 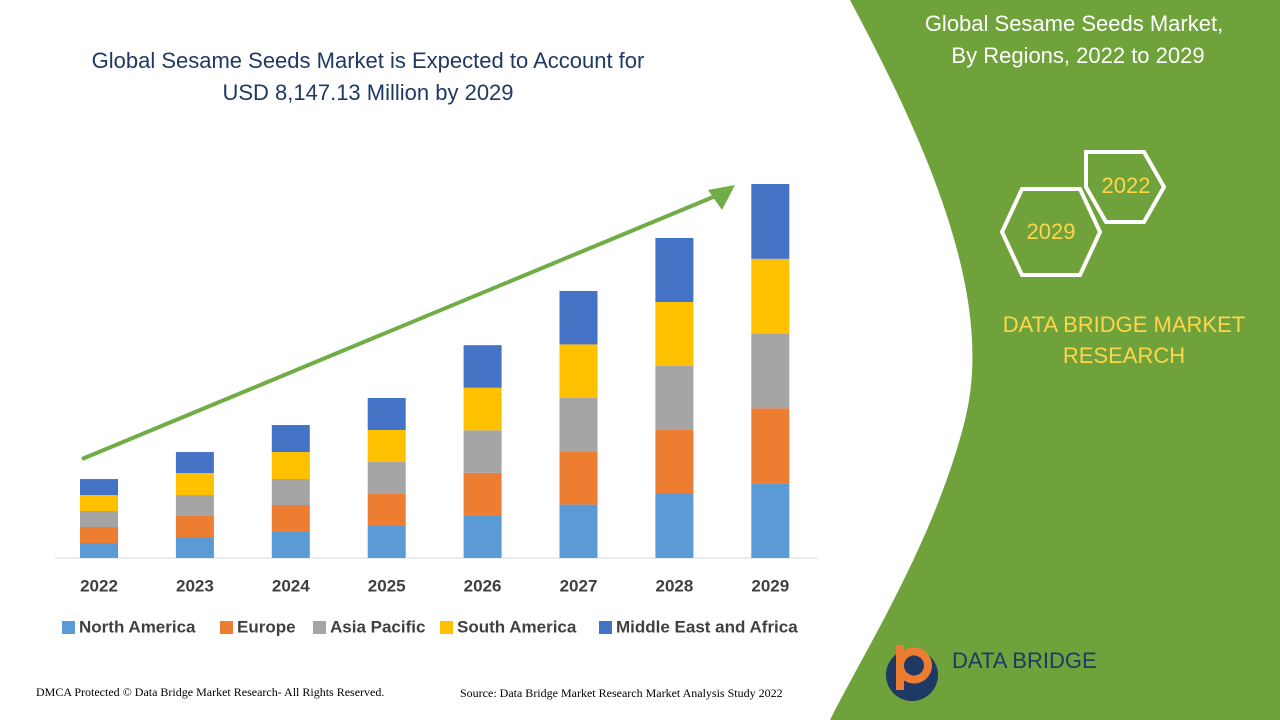 What do you see at coordinates (377, 626) in the screenshot?
I see `legend-label: Asia Pacific` at bounding box center [377, 626].